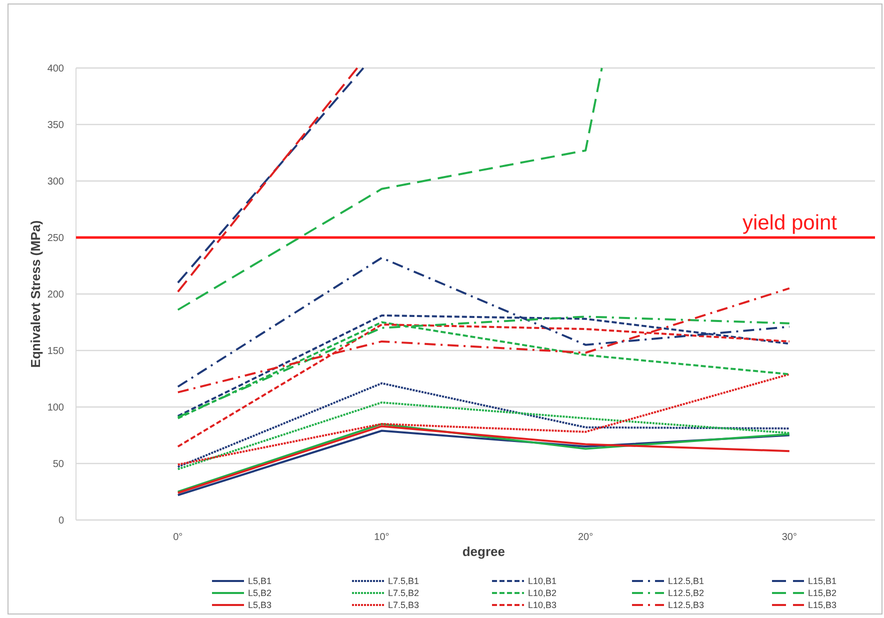 The height and width of the screenshot is (618, 884). I want to click on legend-label: L15,B1, so click(822, 581).